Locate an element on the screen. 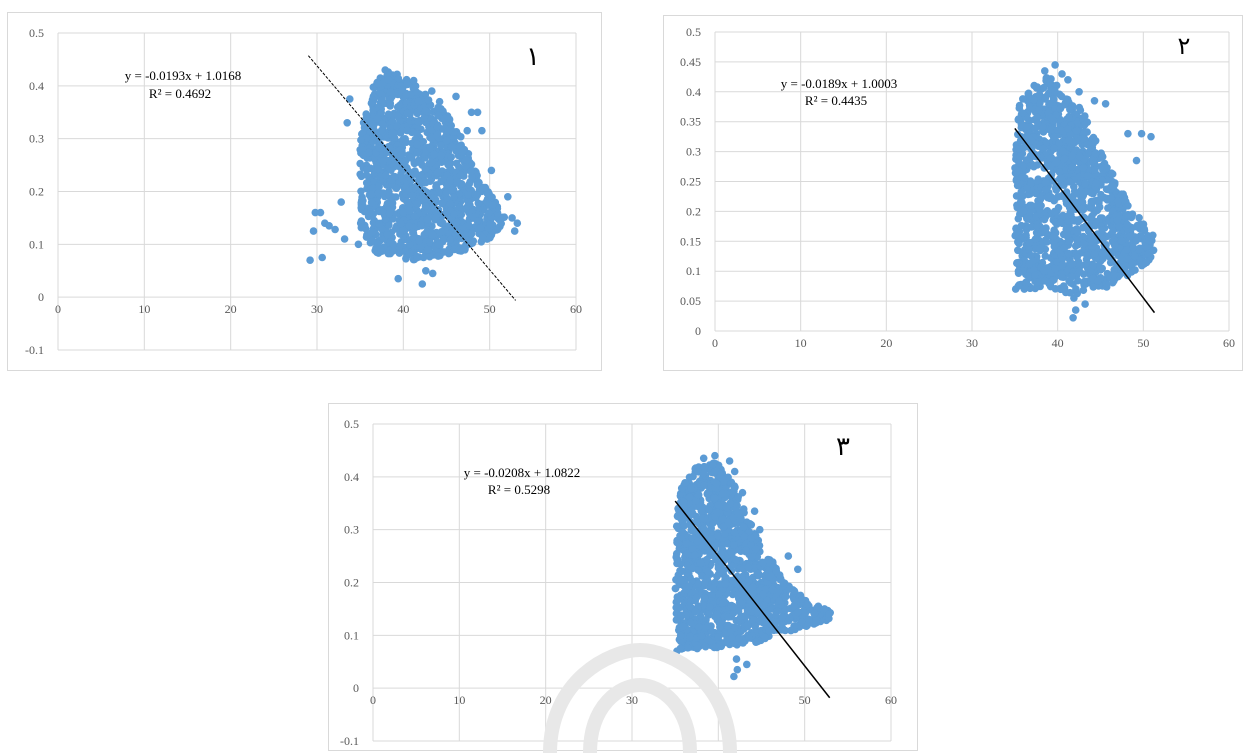 The image size is (1244, 753). r-squared-label: R² = 0.5298 is located at coordinates (519, 489).